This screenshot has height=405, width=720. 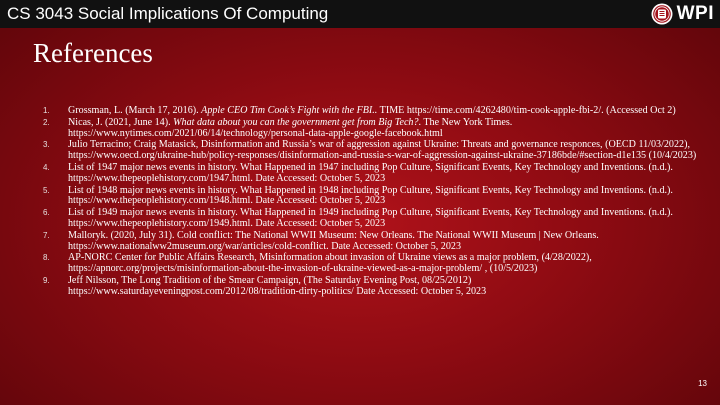 I want to click on reference-number: 3., so click(x=46, y=145).